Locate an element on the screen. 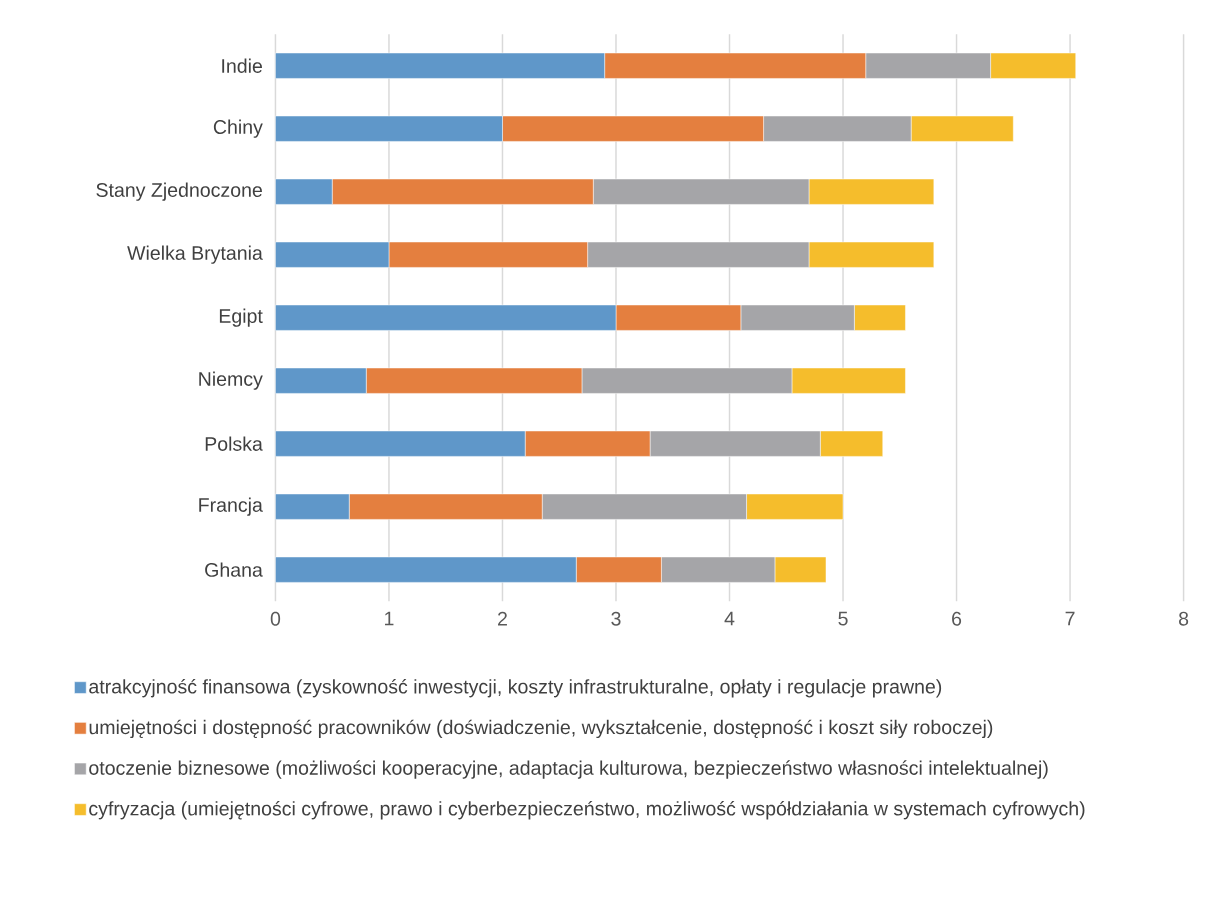  x-tick-label: 5 is located at coordinates (843, 618).